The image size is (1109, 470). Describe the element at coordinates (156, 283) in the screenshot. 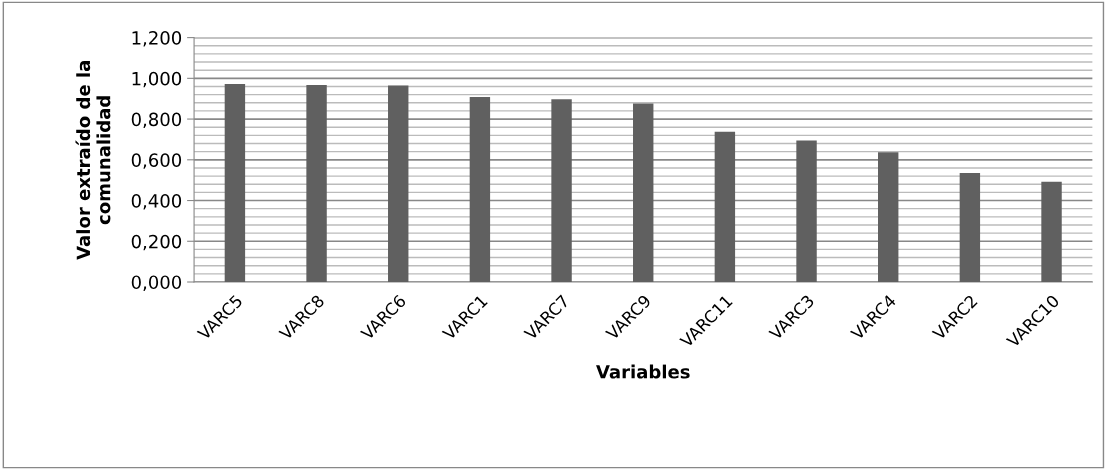

I see `y-tick-label: 0,000` at that location.